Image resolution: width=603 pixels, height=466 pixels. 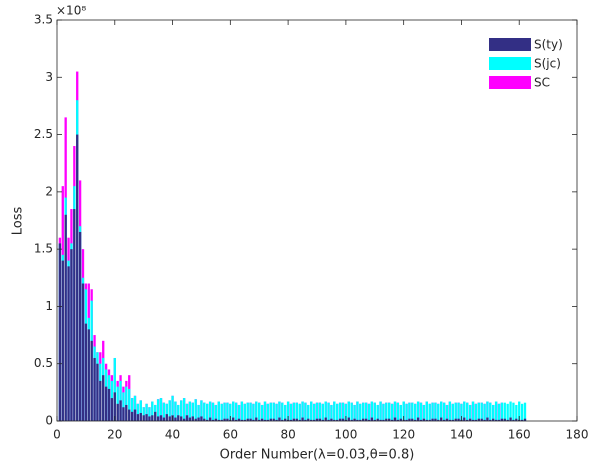 What do you see at coordinates (524, 65) in the screenshot?
I see `legend: S(ty) S(jc) SC` at bounding box center [524, 65].